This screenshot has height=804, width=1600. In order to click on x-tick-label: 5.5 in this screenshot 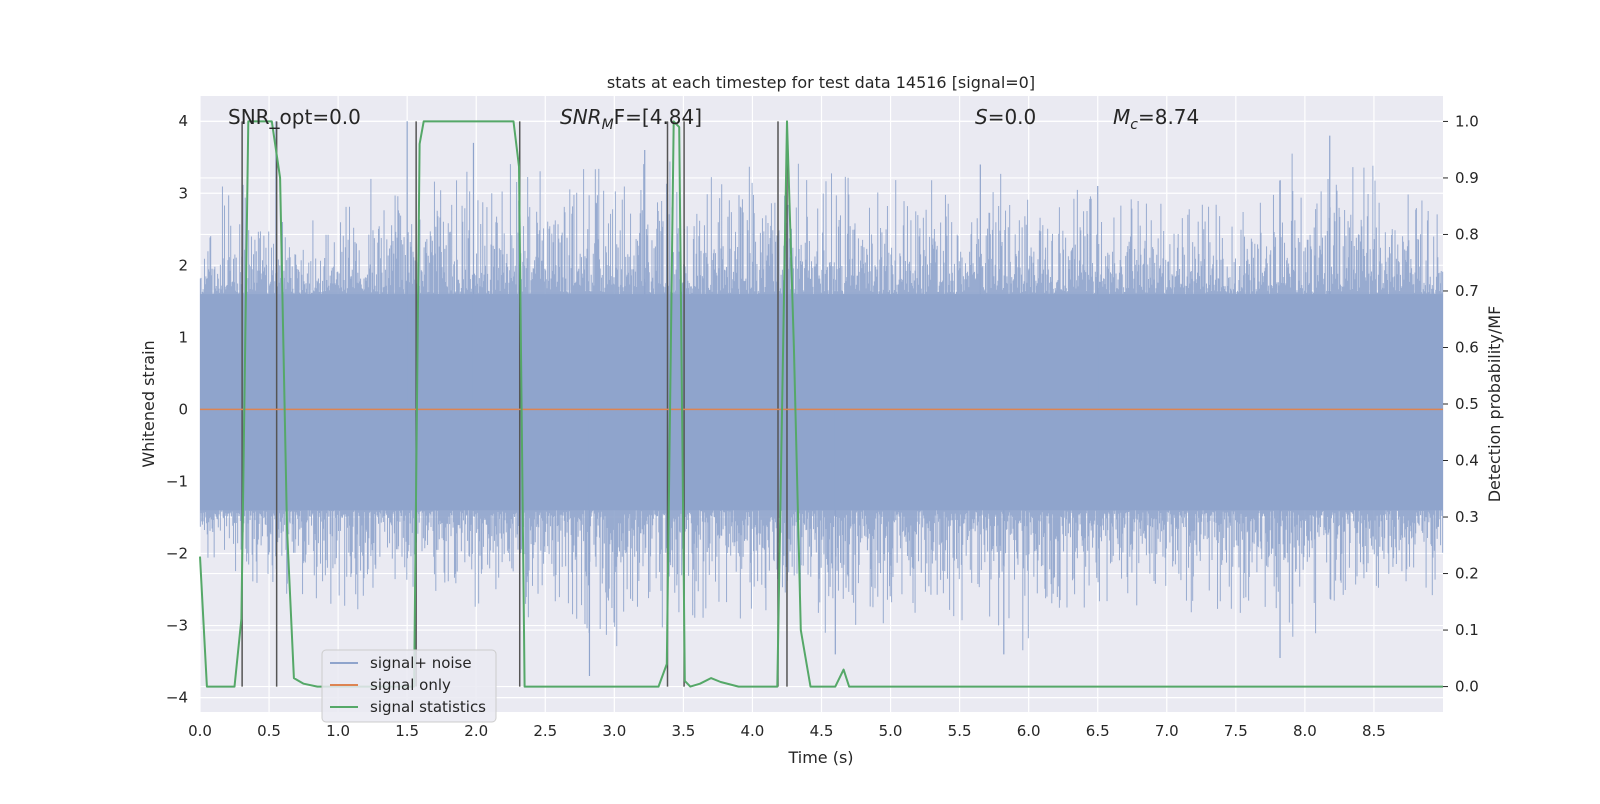, I will do `click(960, 731)`.